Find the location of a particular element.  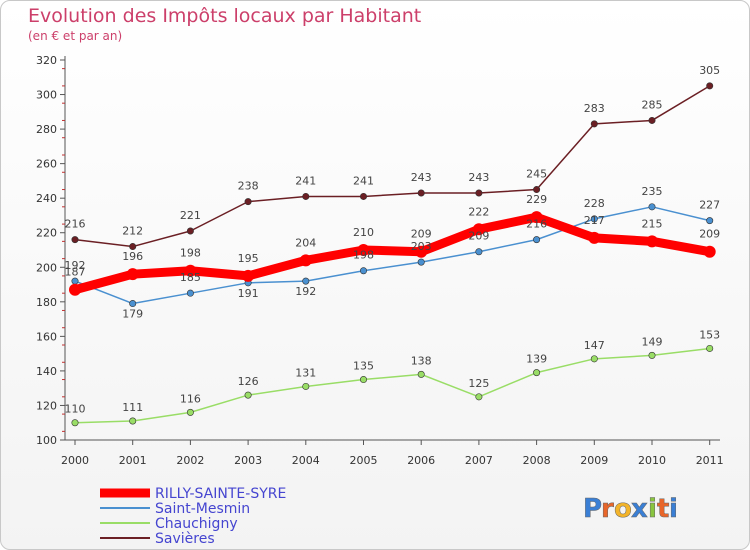

data-label: 305 is located at coordinates (709, 70).